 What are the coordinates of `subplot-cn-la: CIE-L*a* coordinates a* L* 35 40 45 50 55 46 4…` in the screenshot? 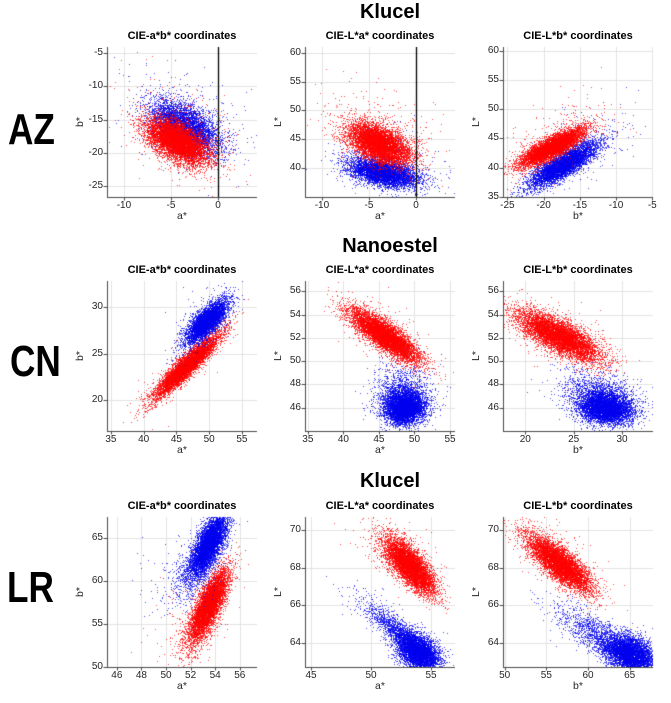 It's located at (368, 360).